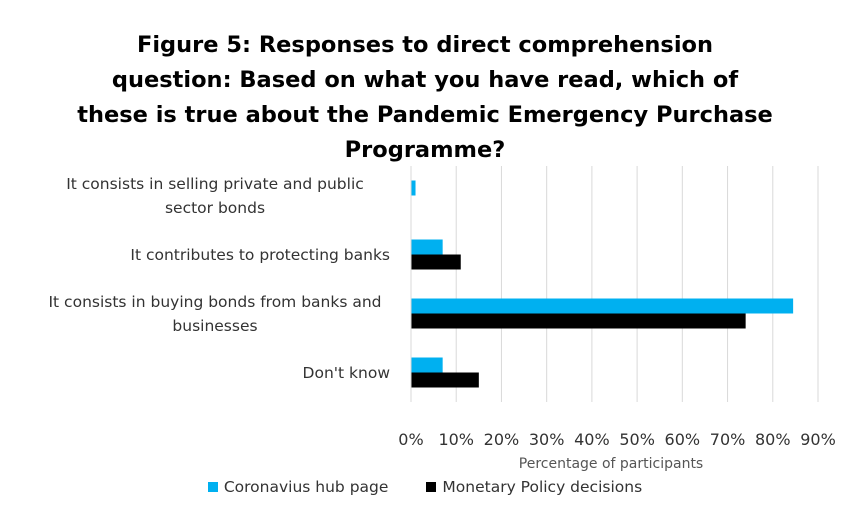  Describe the element at coordinates (306, 487) in the screenshot. I see `legend-label: Coronavius hub page` at that location.